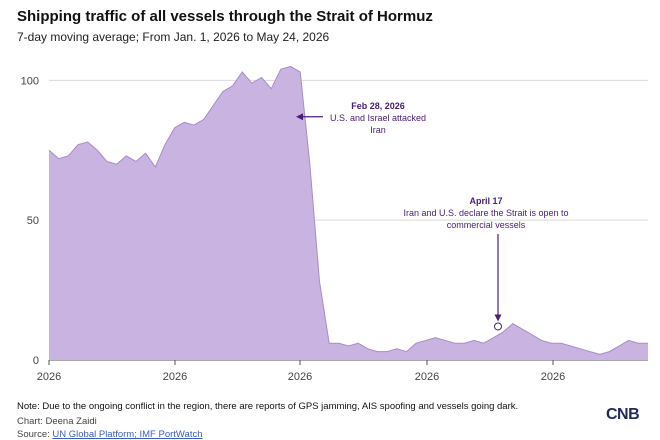 The width and height of the screenshot is (660, 440). What do you see at coordinates (378, 118) in the screenshot?
I see `annotation-text: U.S. and Israel attacked` at bounding box center [378, 118].